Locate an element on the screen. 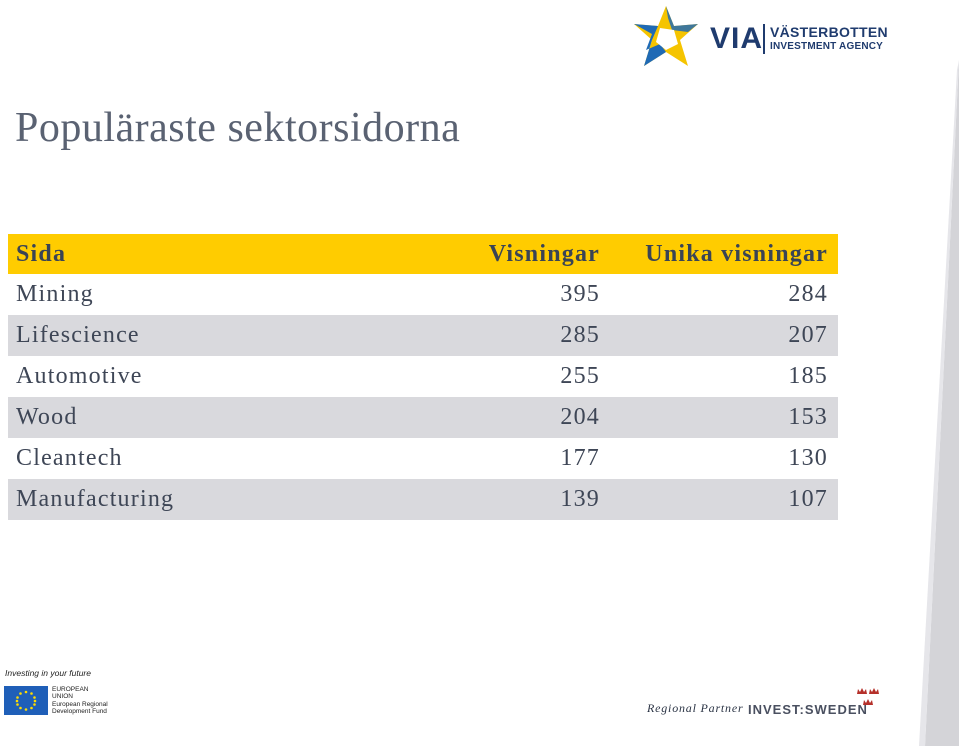  logo-name-line1: VÄSTERBOTTEN is located at coordinates (829, 32).